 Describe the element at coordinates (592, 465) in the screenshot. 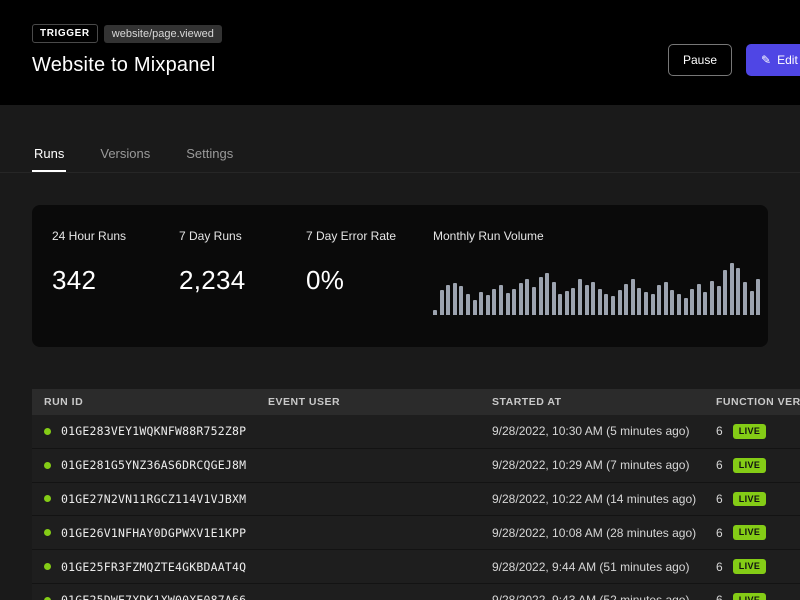

I see `started-at: 9/28/2022, 10:29 AM (7 minutes ago)` at that location.